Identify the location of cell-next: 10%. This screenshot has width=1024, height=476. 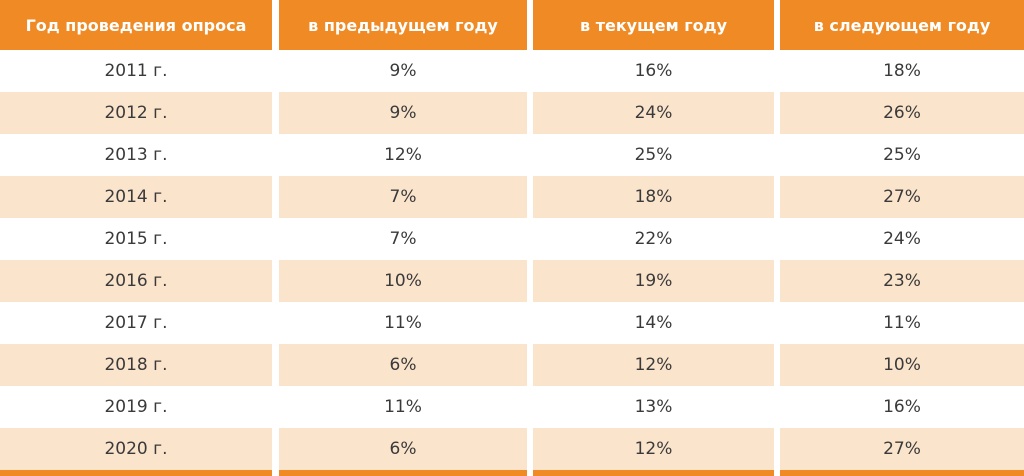
(902, 365).